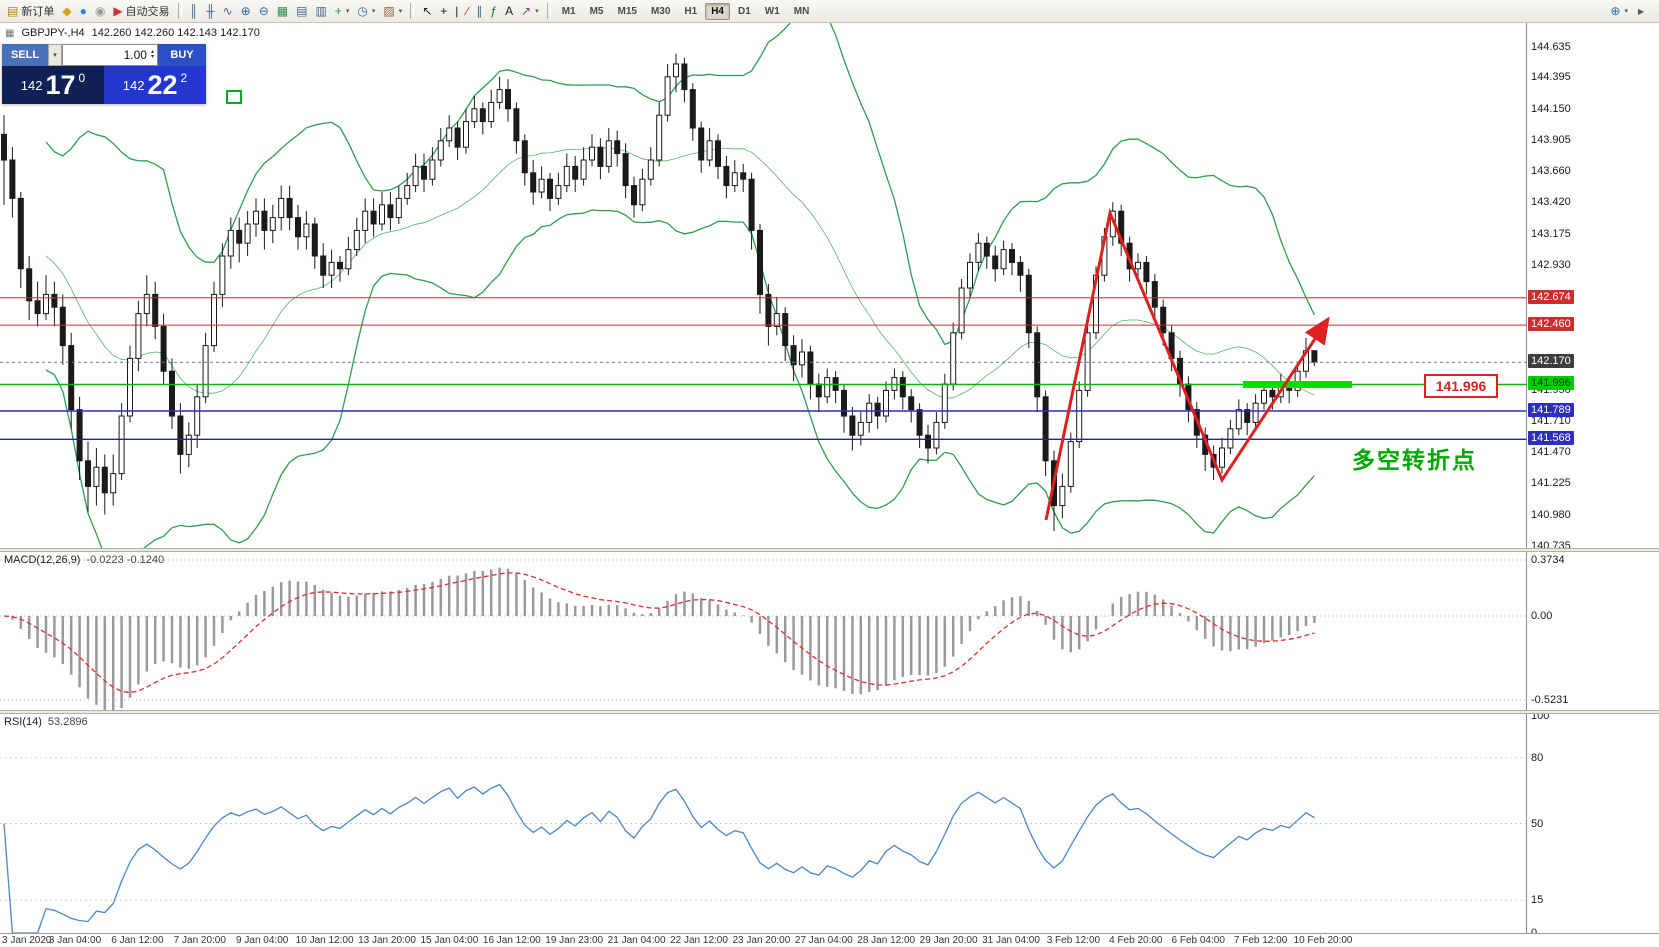 This screenshot has height=947, width=1659. Describe the element at coordinates (427, 11) in the screenshot. I see `cursor-button: ↖` at that location.